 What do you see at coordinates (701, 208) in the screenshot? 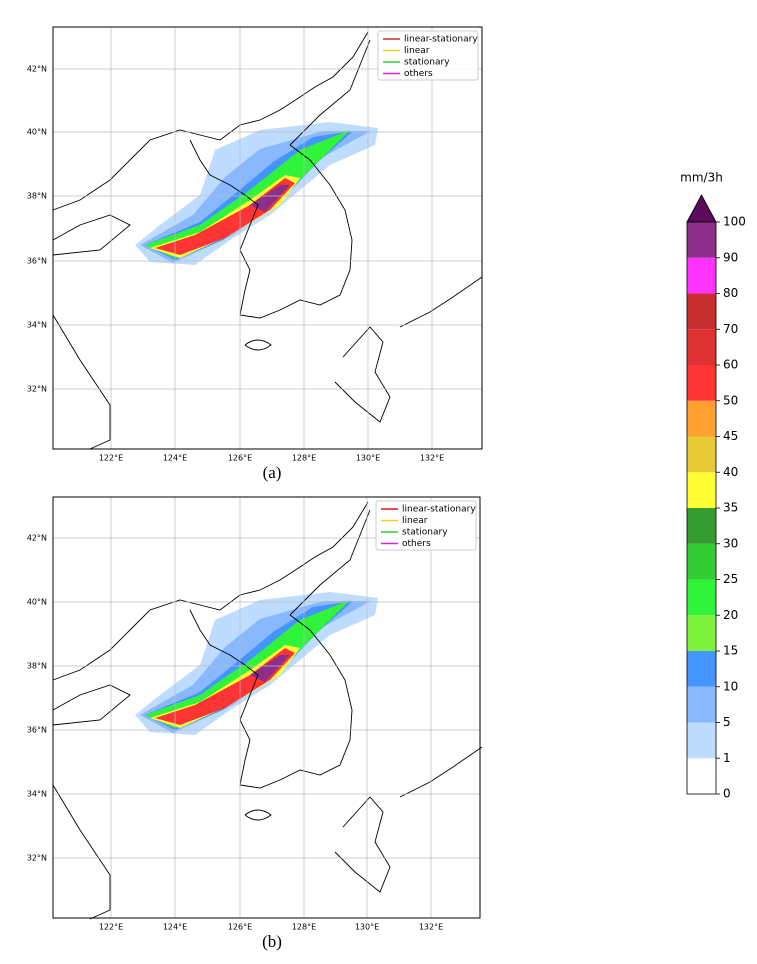
I see `colorbar-extend` at bounding box center [701, 208].